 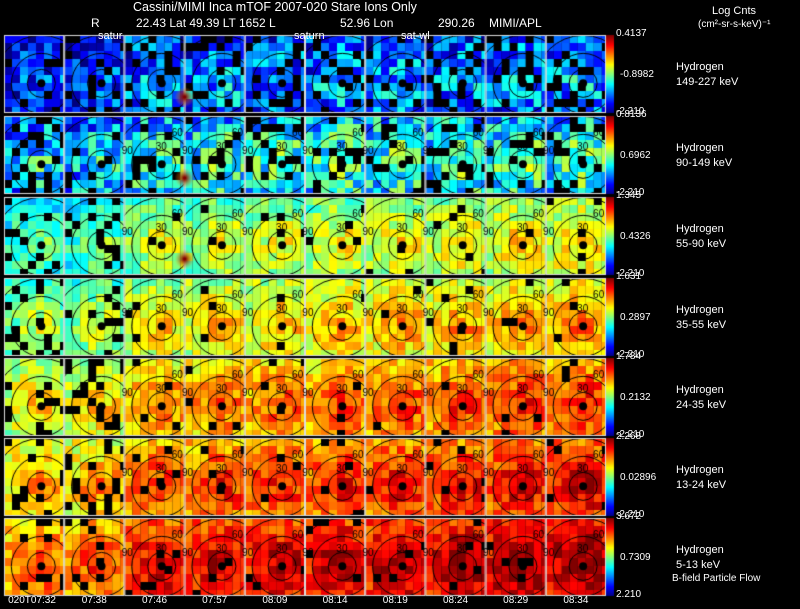 I want to click on overlay-label-2: saturn, so click(x=309, y=36).